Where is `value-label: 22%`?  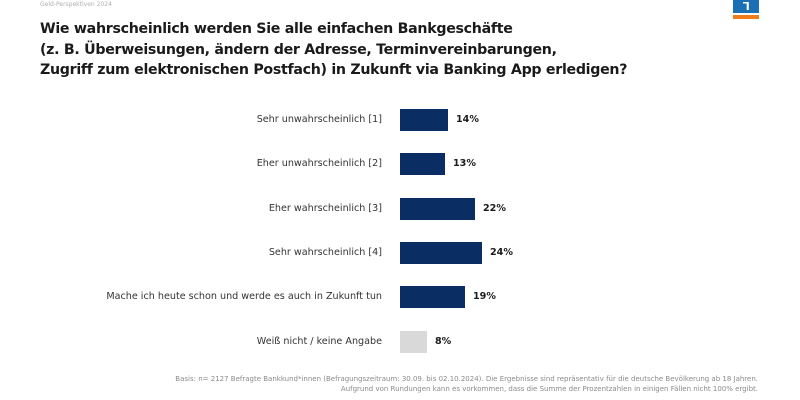 value-label: 22% is located at coordinates (494, 208).